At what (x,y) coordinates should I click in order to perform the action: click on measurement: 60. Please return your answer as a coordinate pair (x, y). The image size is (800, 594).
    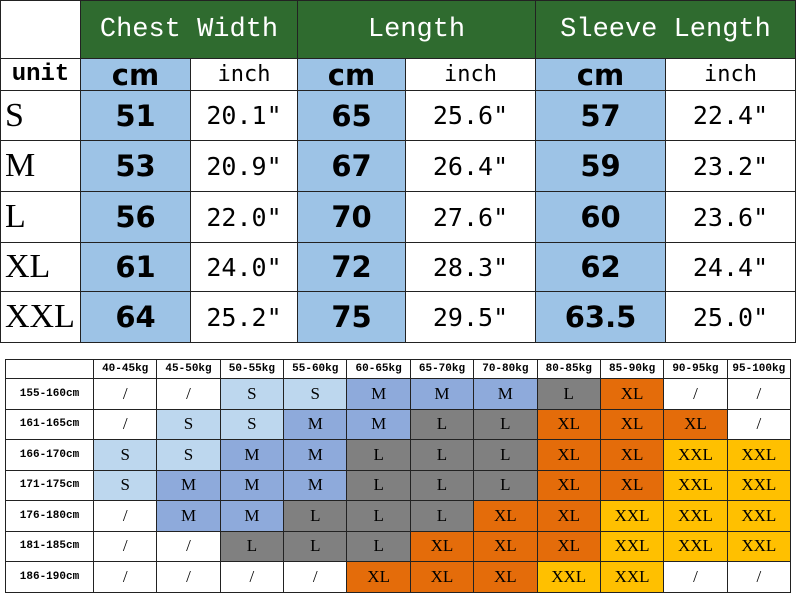
    Looking at the image, I should click on (600, 217).